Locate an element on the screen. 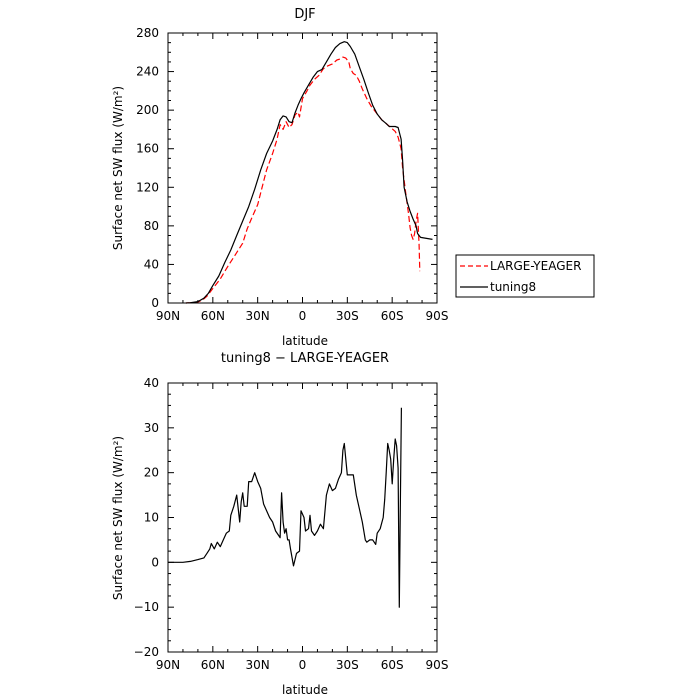  top-chart-y-axis-label: Surface net SW flux (W/m²) is located at coordinates (118, 168).